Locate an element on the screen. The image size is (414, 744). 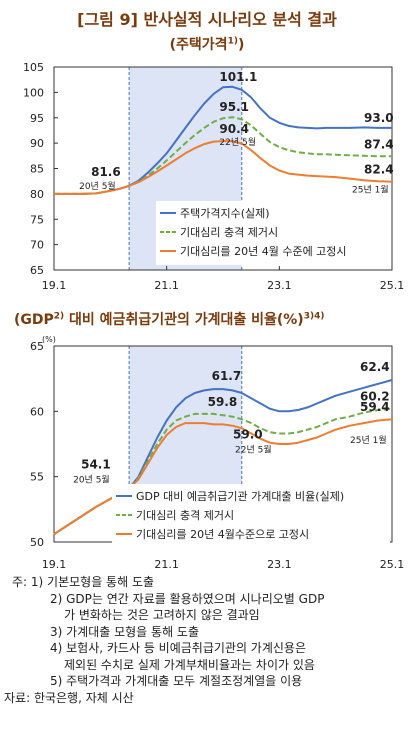
c0-data-label: 95.1 is located at coordinates (234, 107).